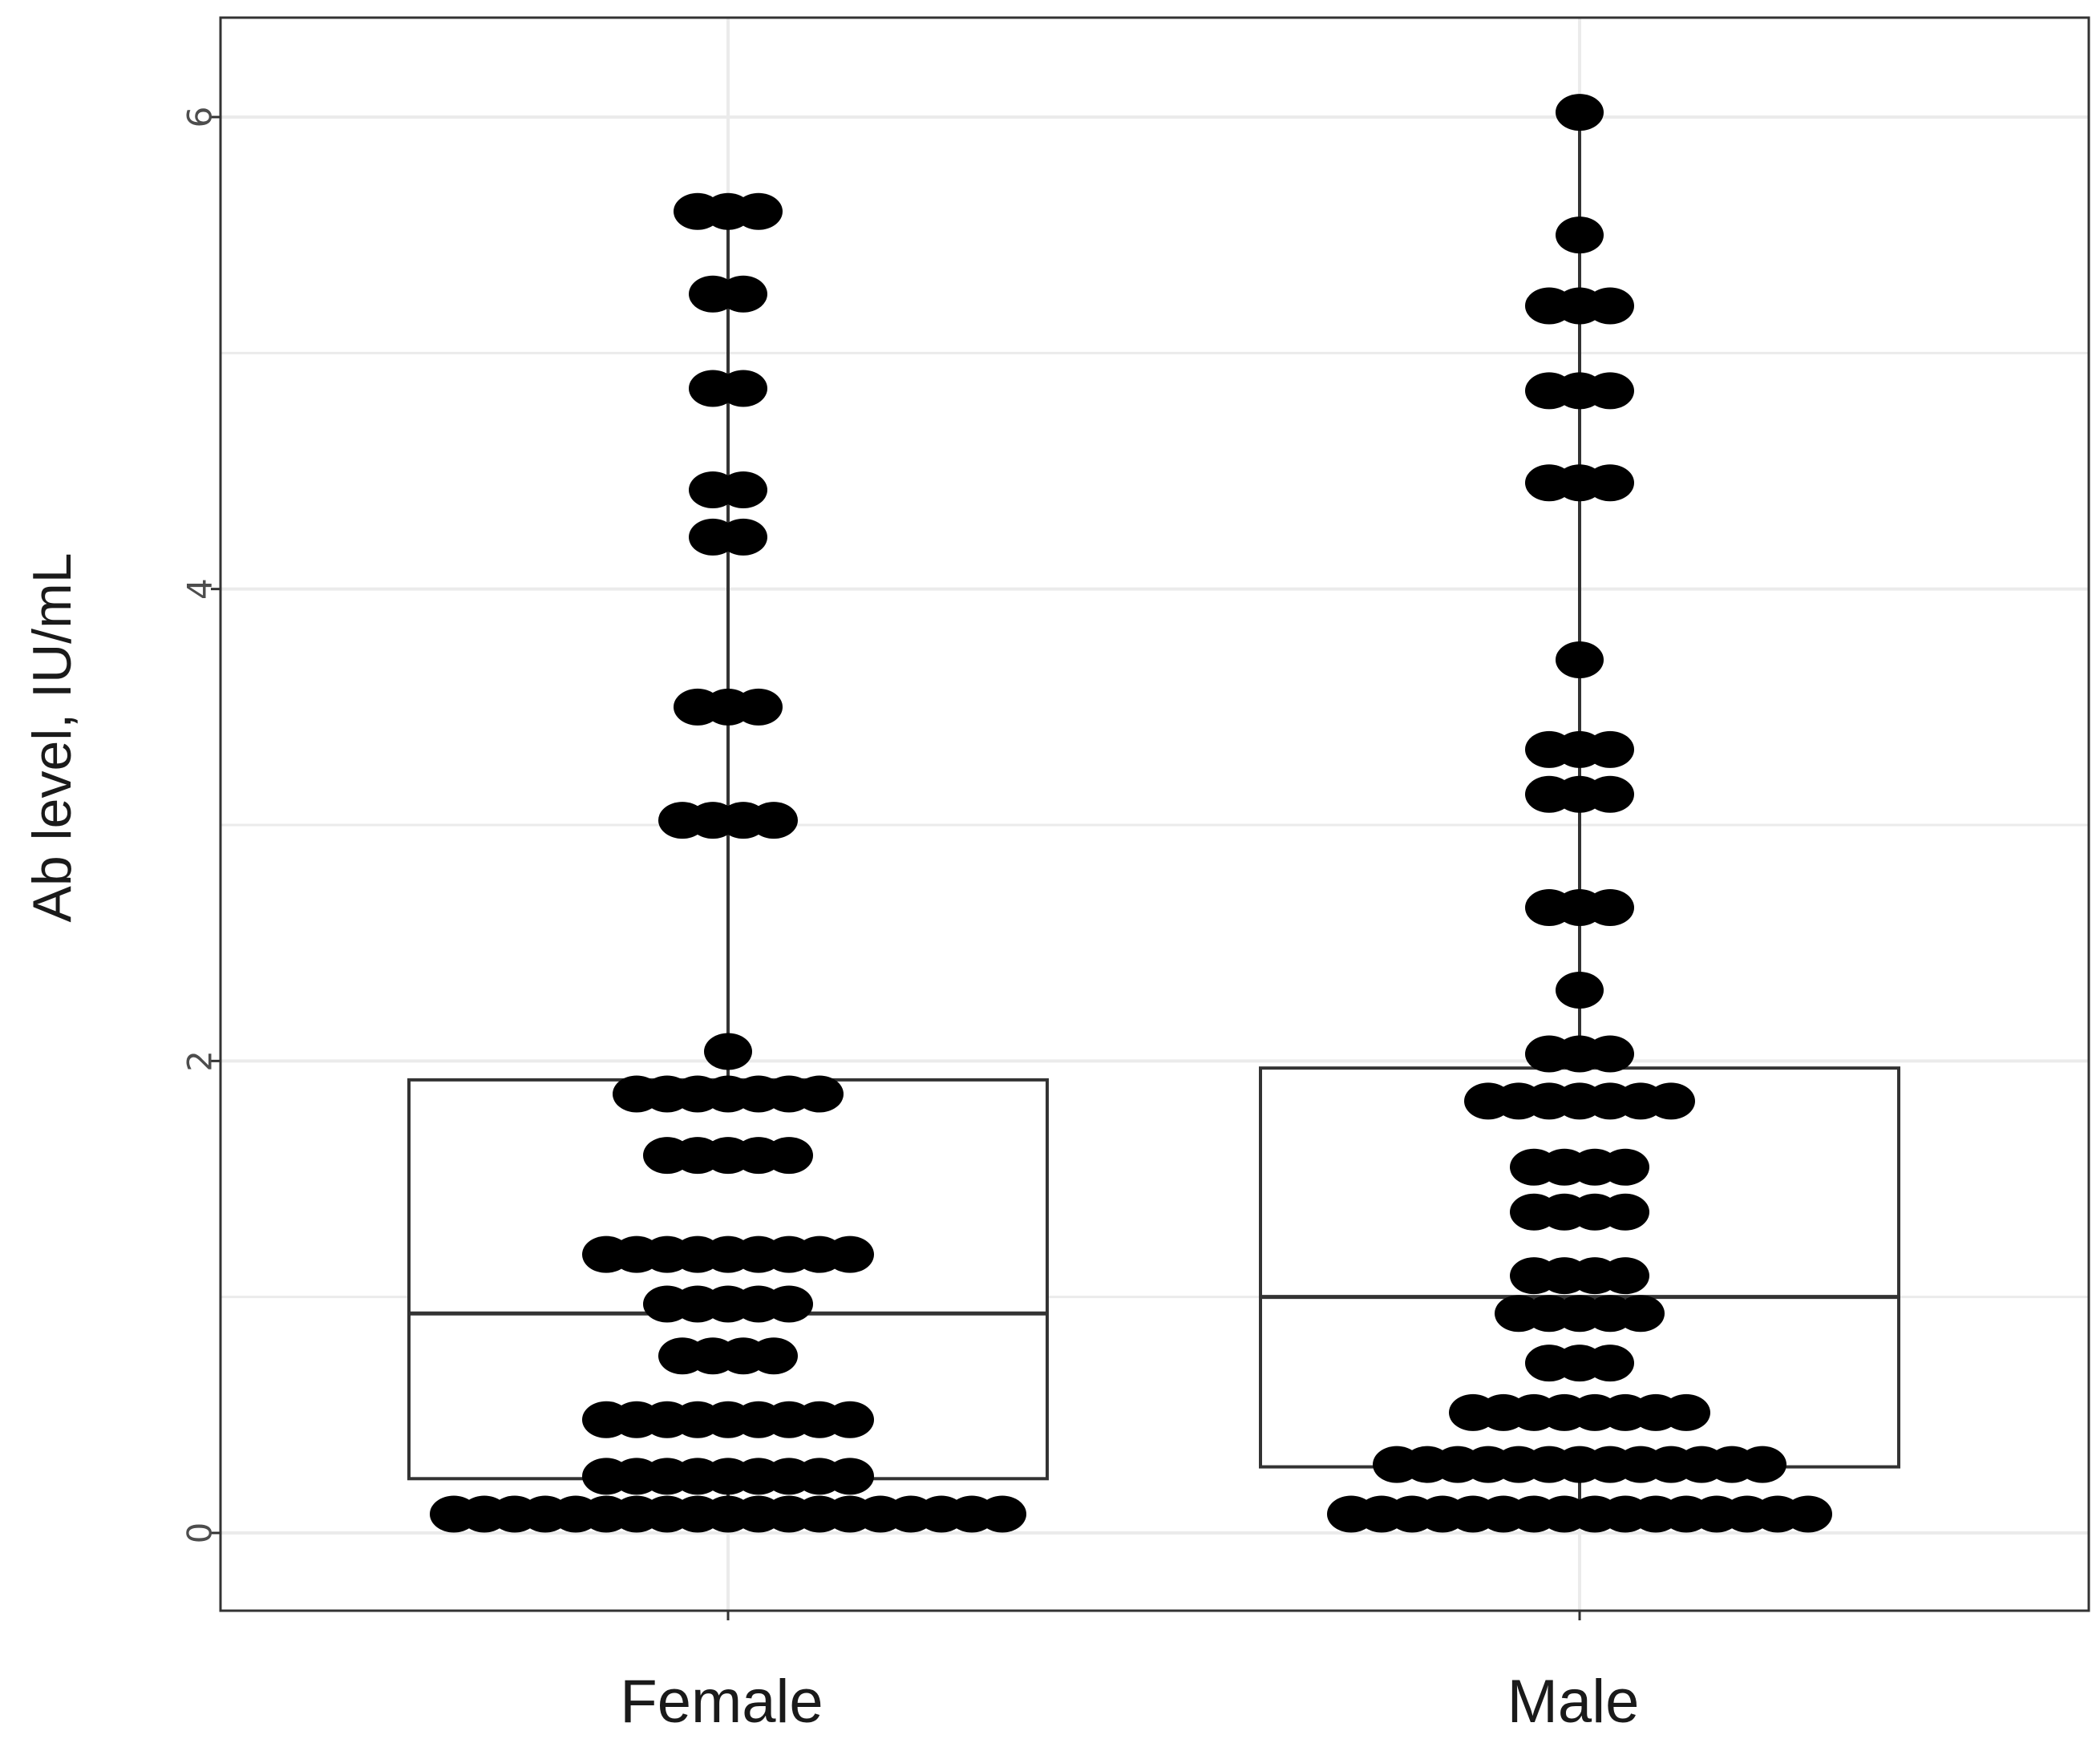 Image resolution: width=2100 pixels, height=1743 pixels. I want to click on y-tick-label: 2, so click(200, 1061).